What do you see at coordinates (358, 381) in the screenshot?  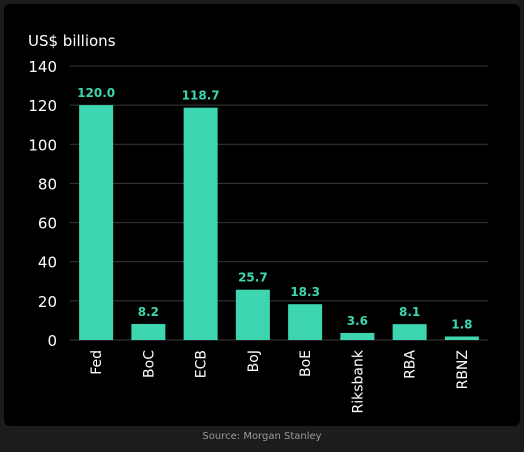 I see `x-tick-label: Riksbank` at bounding box center [358, 381].